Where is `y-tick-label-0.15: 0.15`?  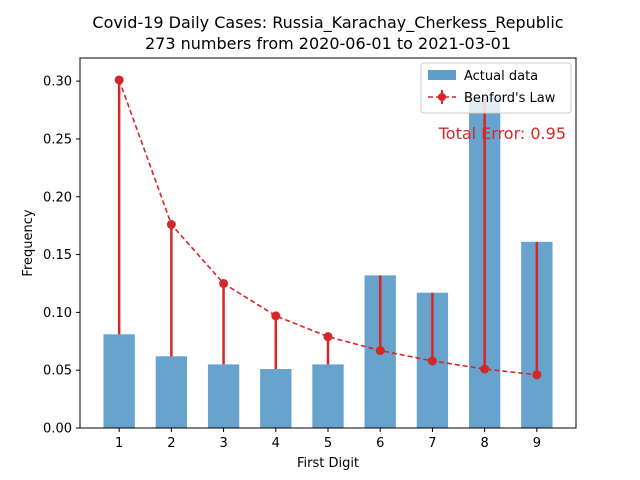 y-tick-label-0.15: 0.15 is located at coordinates (57, 255).